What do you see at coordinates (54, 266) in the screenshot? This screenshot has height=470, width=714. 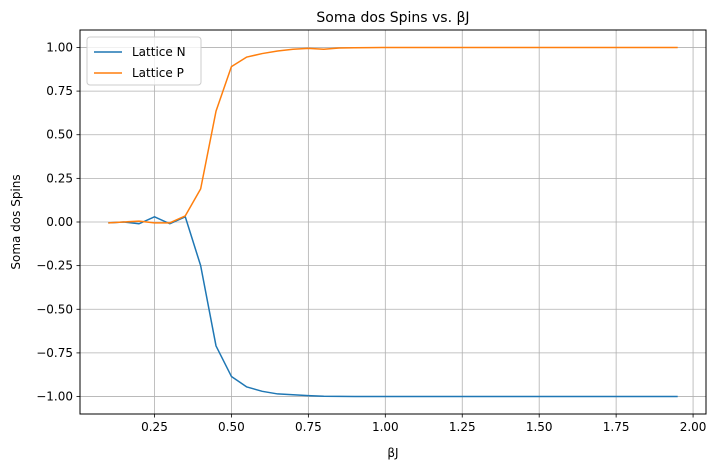 I see `y-tick-label: −0.25` at bounding box center [54, 266].